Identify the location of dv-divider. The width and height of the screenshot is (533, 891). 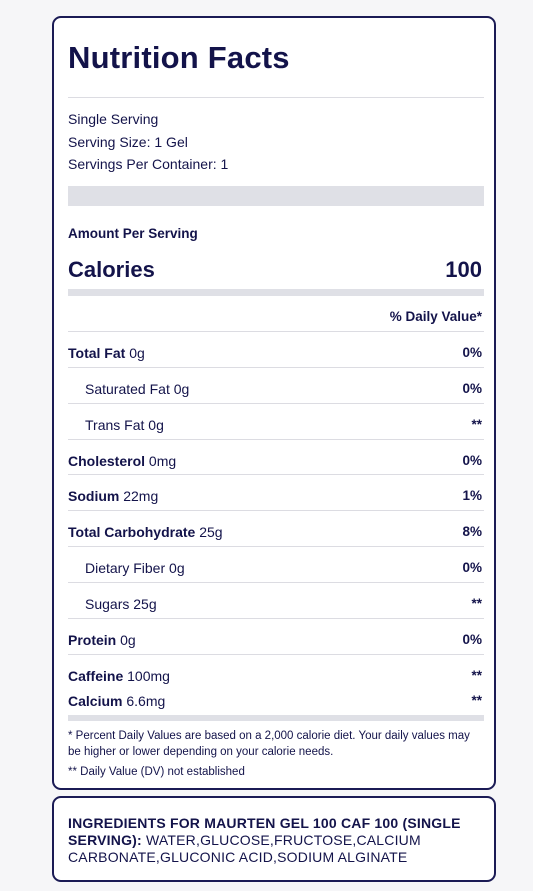
(276, 331).